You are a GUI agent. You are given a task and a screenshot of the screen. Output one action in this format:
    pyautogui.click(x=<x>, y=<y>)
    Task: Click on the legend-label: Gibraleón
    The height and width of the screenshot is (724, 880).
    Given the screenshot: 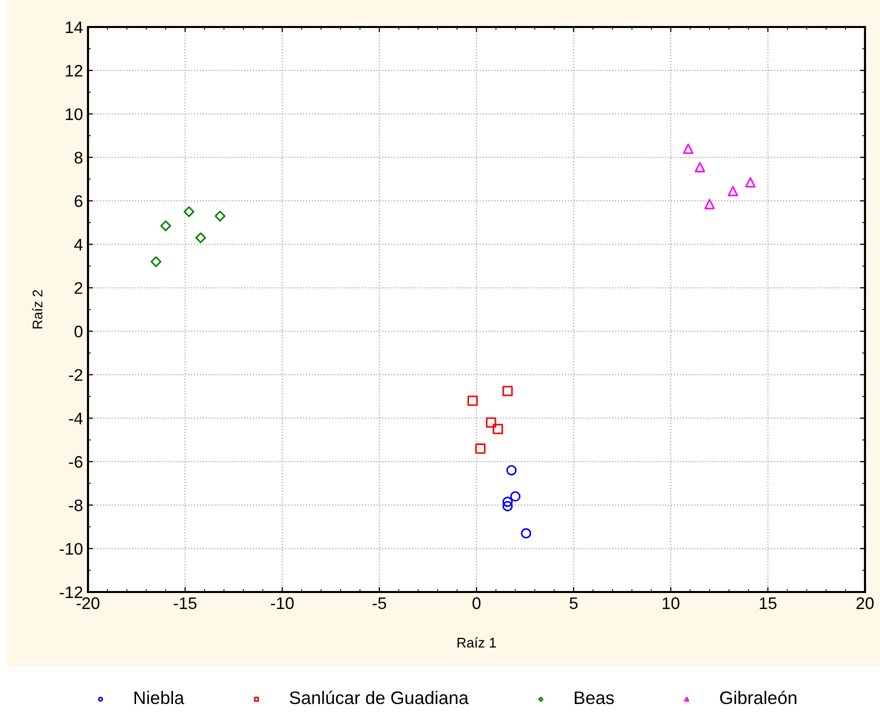 What is the action you would take?
    pyautogui.click(x=758, y=697)
    